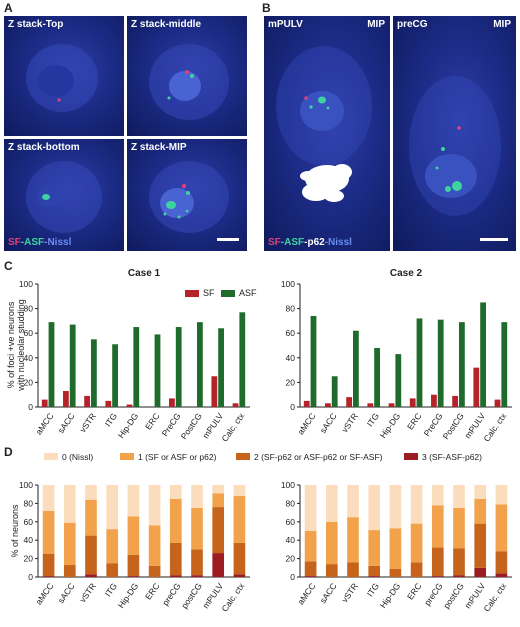  What do you see at coordinates (66, 423) in the screenshot?
I see `case1-x-tick-label: sACC` at bounding box center [66, 423].